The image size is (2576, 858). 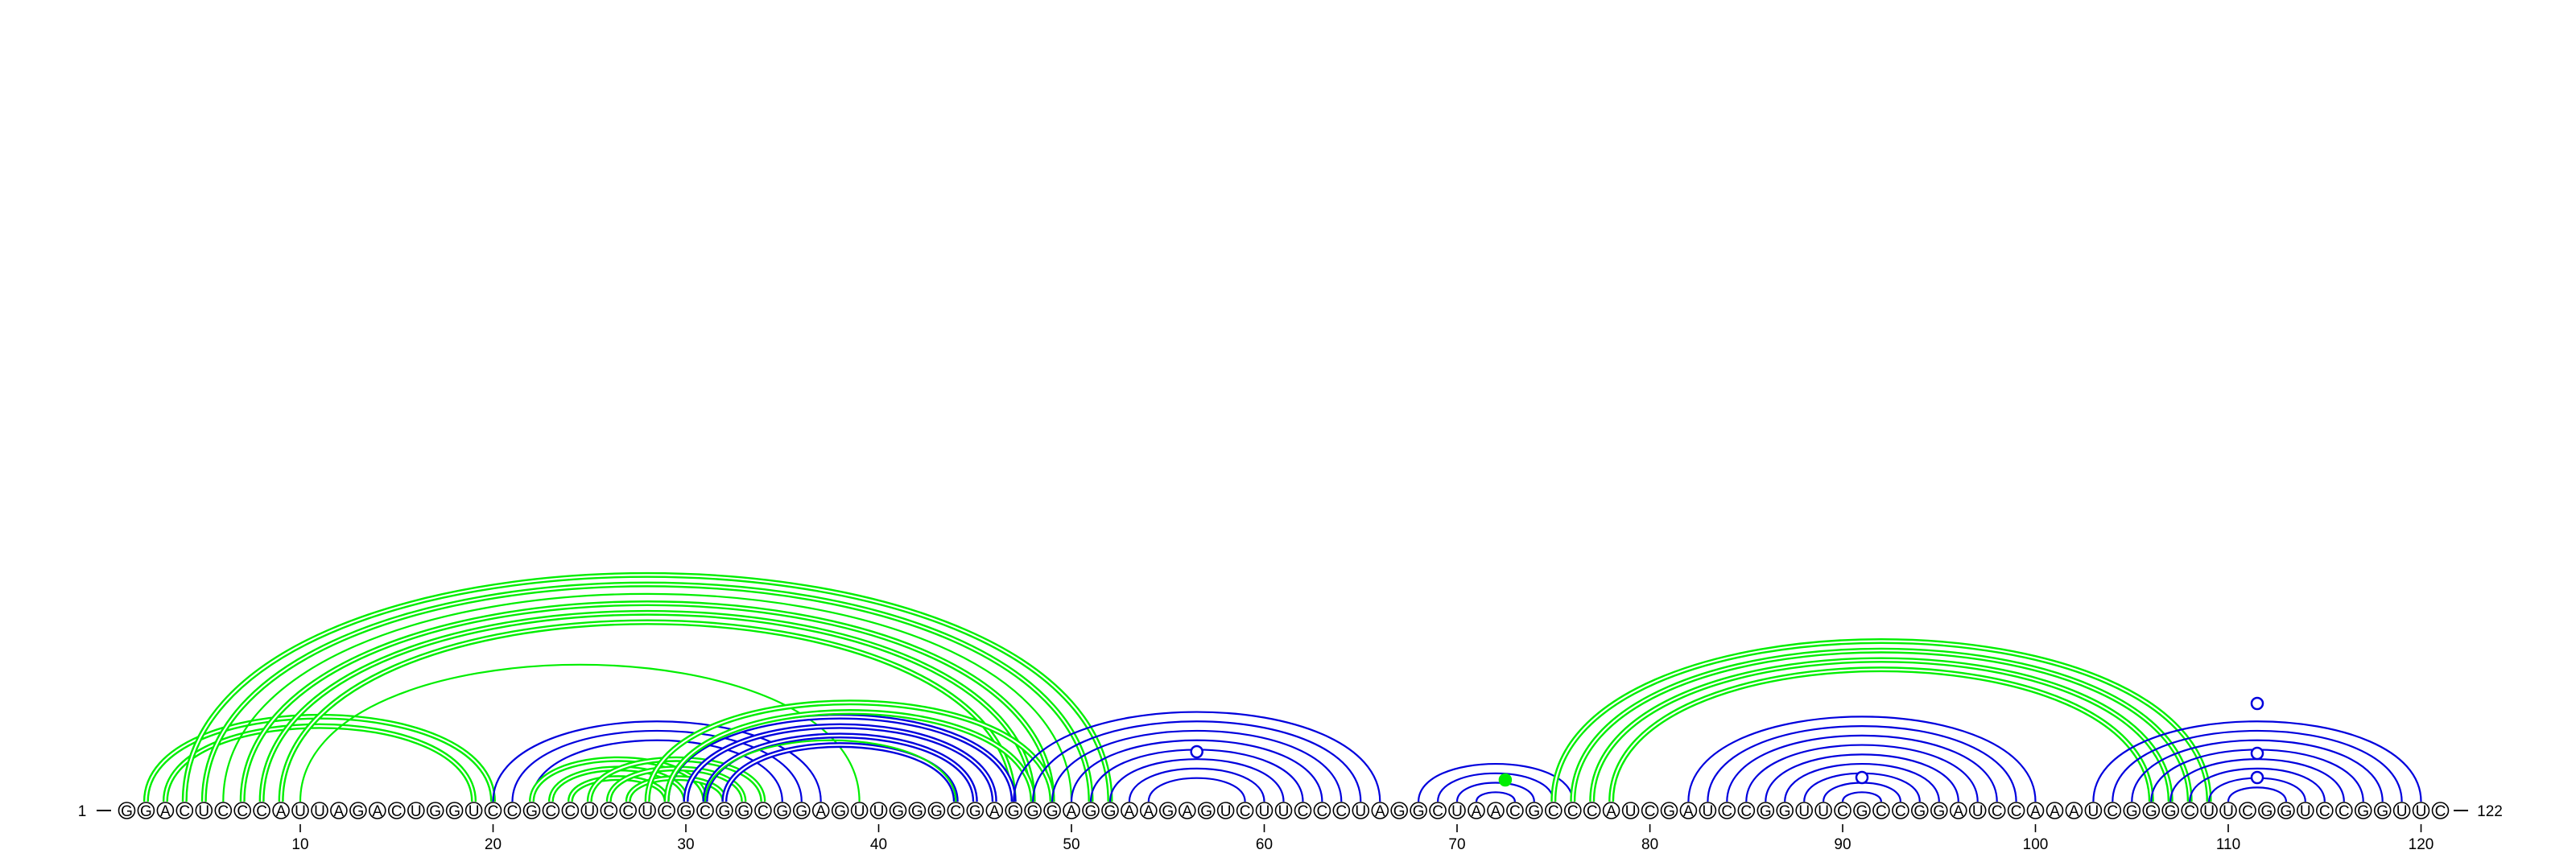 I want to click on axis-tick-label: 20, so click(x=493, y=845).